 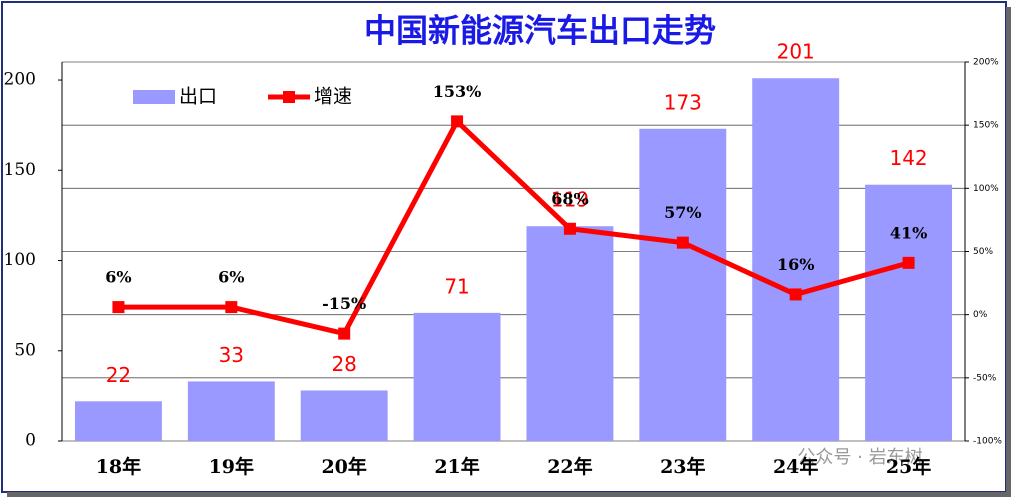 I want to click on y-tick-label: 100, so click(x=20, y=260).